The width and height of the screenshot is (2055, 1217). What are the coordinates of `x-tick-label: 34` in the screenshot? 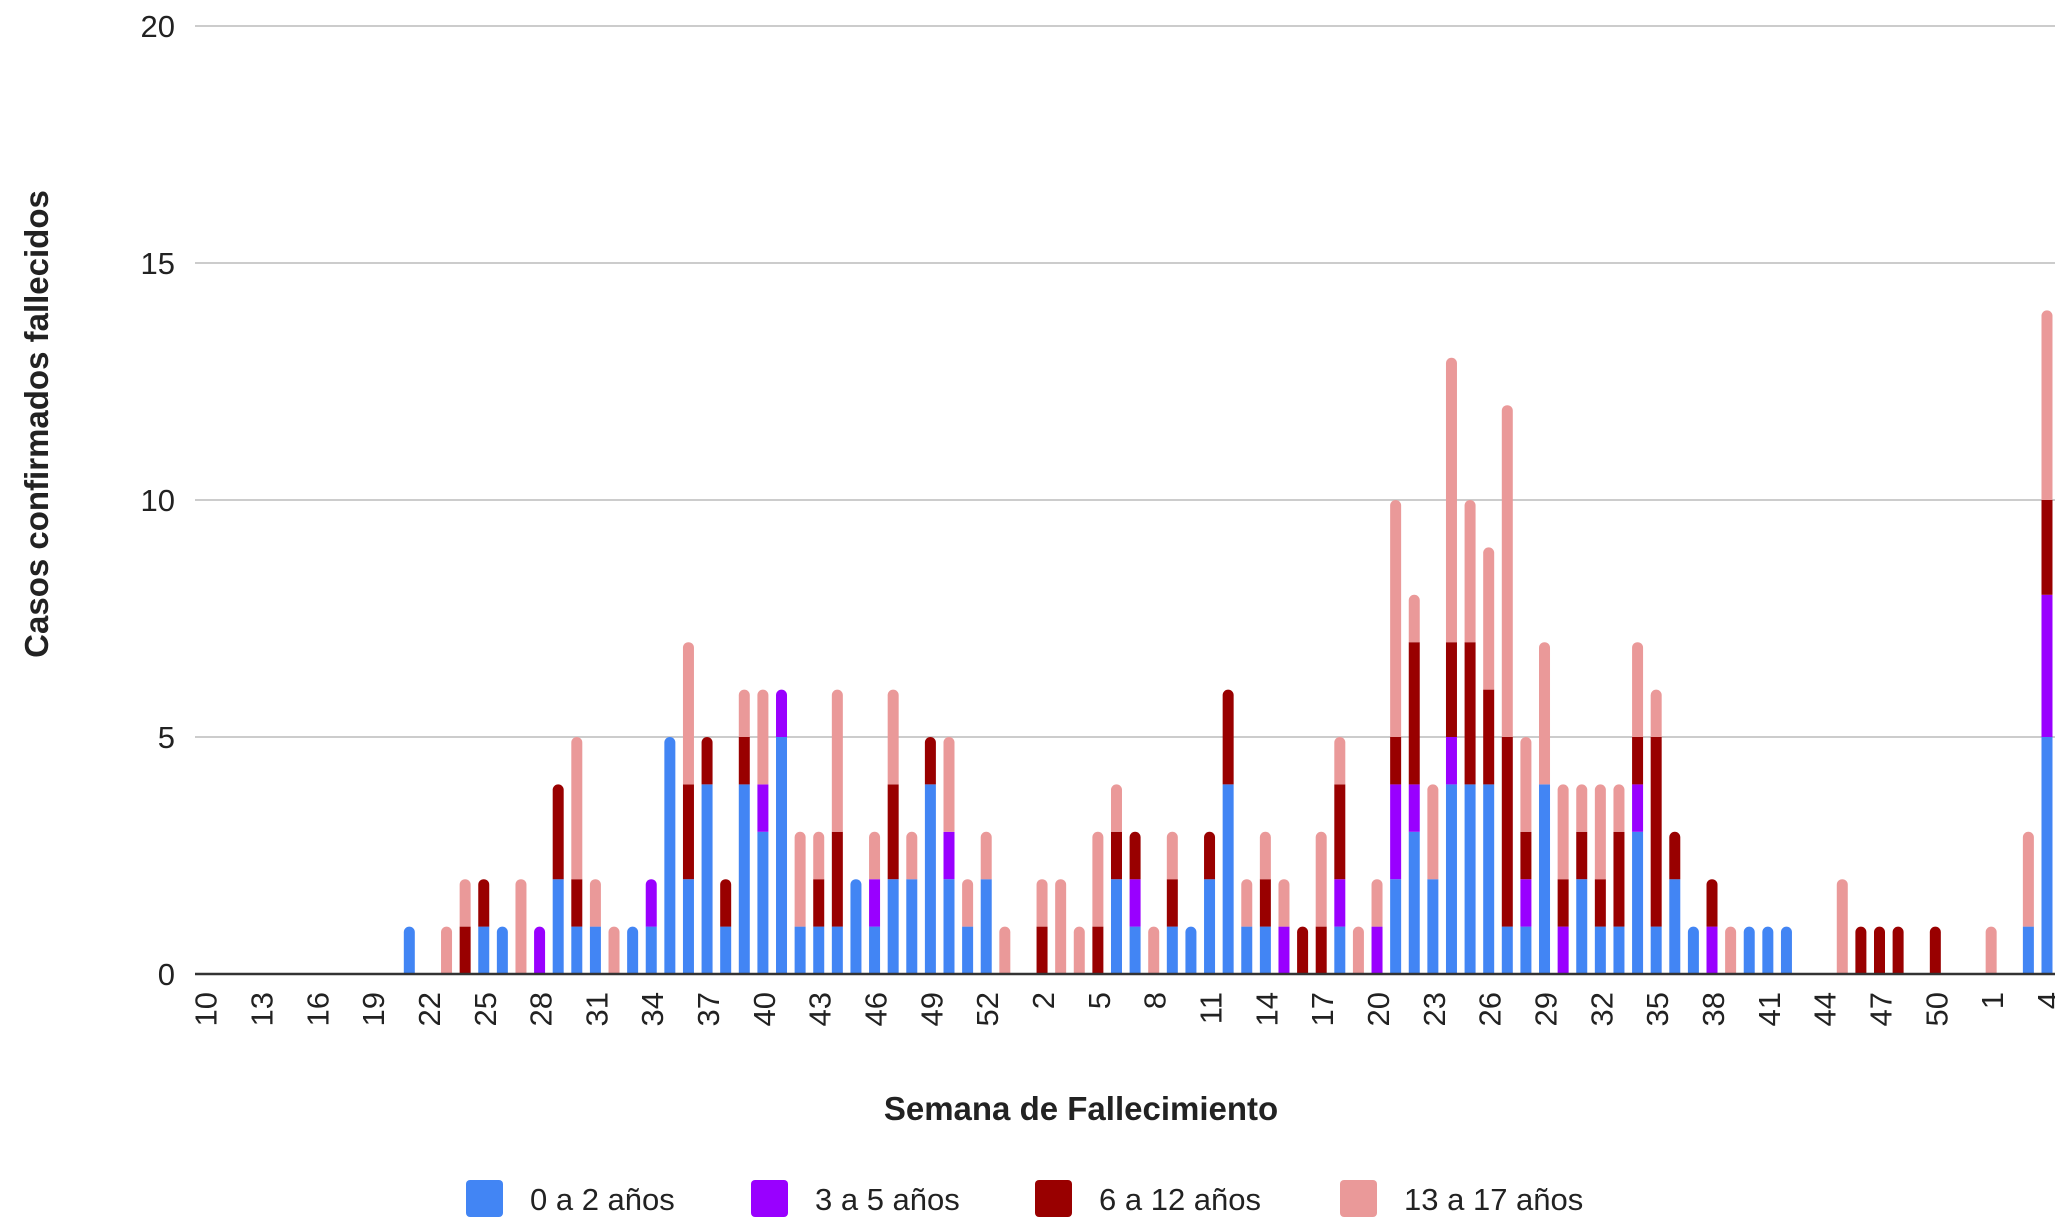 It's located at (652, 1009).